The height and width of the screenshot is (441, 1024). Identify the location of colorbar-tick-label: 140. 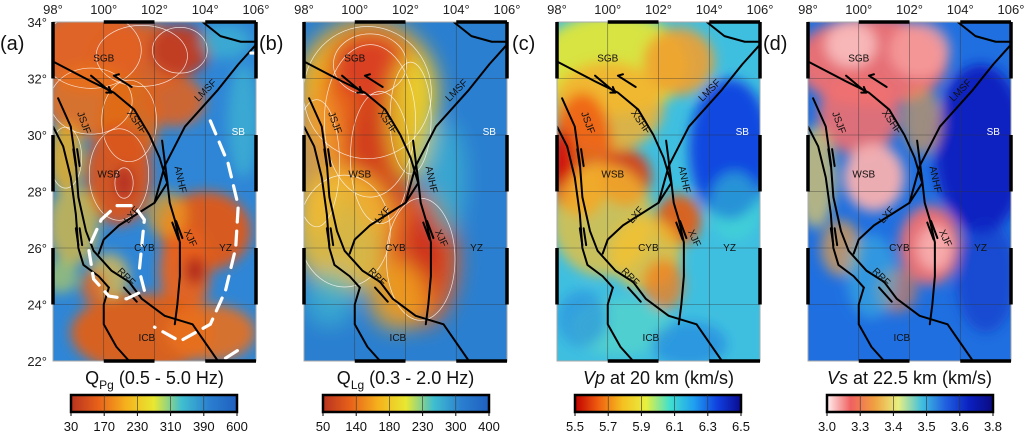
(356, 426).